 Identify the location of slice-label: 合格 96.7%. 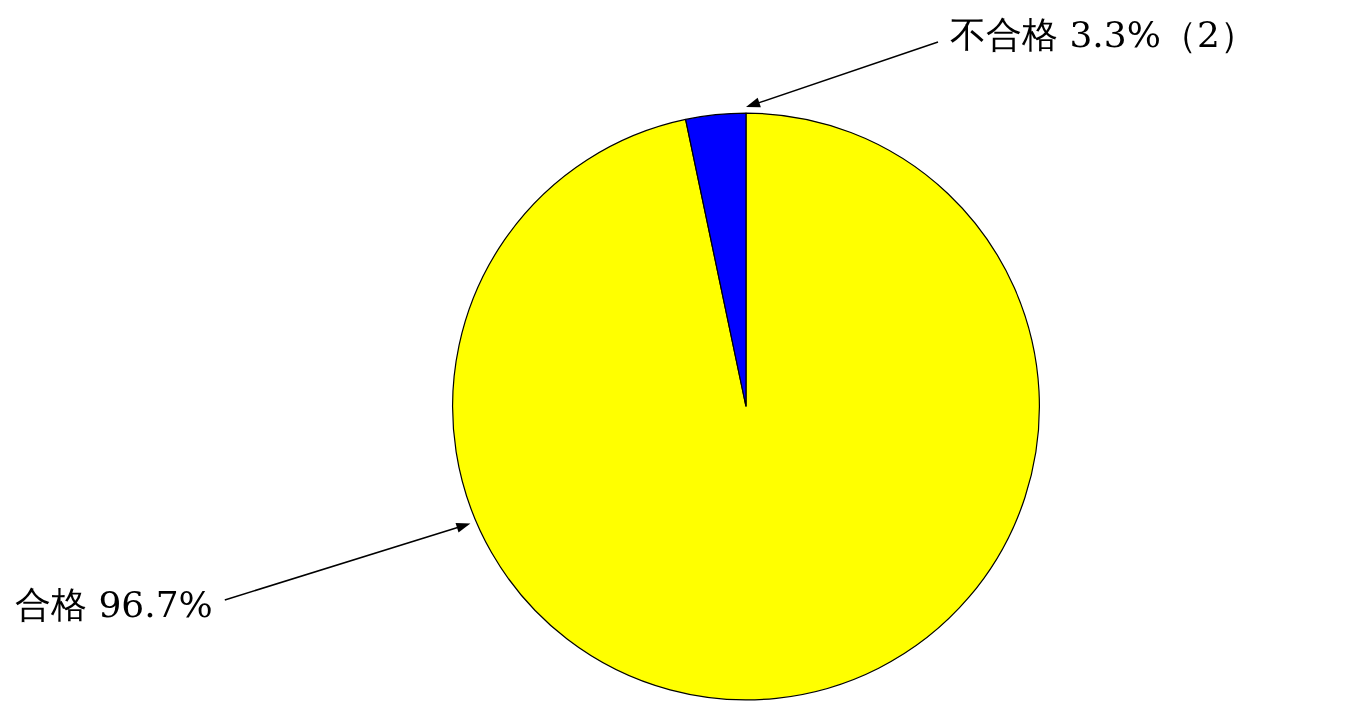
(114, 605).